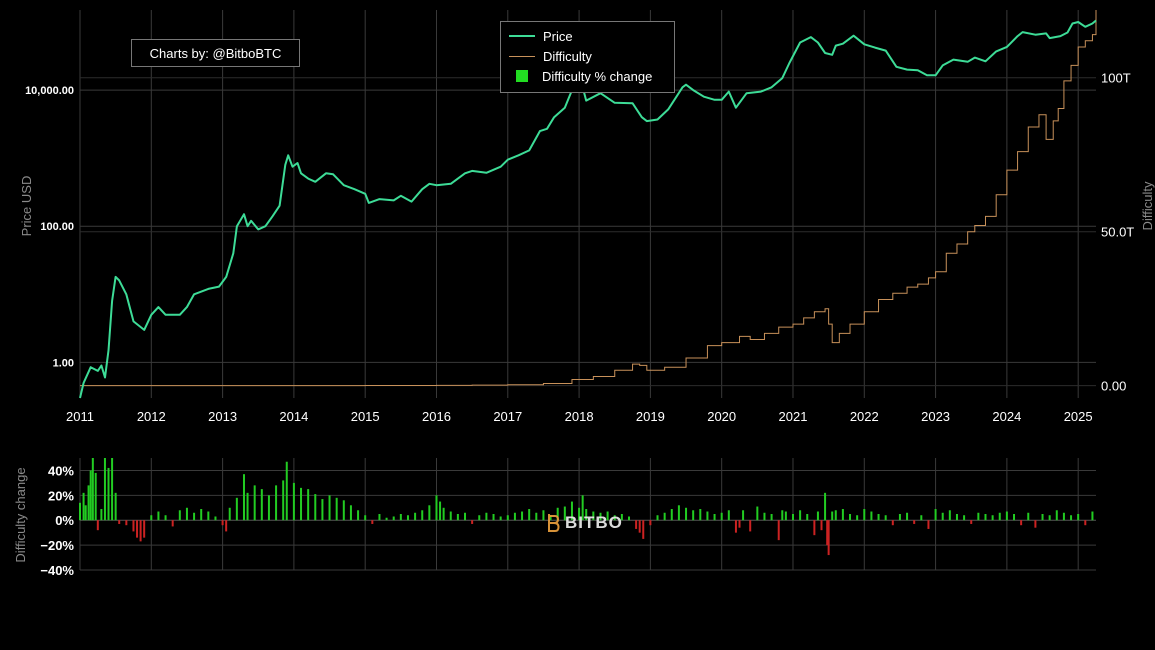  What do you see at coordinates (554, 523) in the screenshot?
I see `bitbo-logo-icon` at bounding box center [554, 523].